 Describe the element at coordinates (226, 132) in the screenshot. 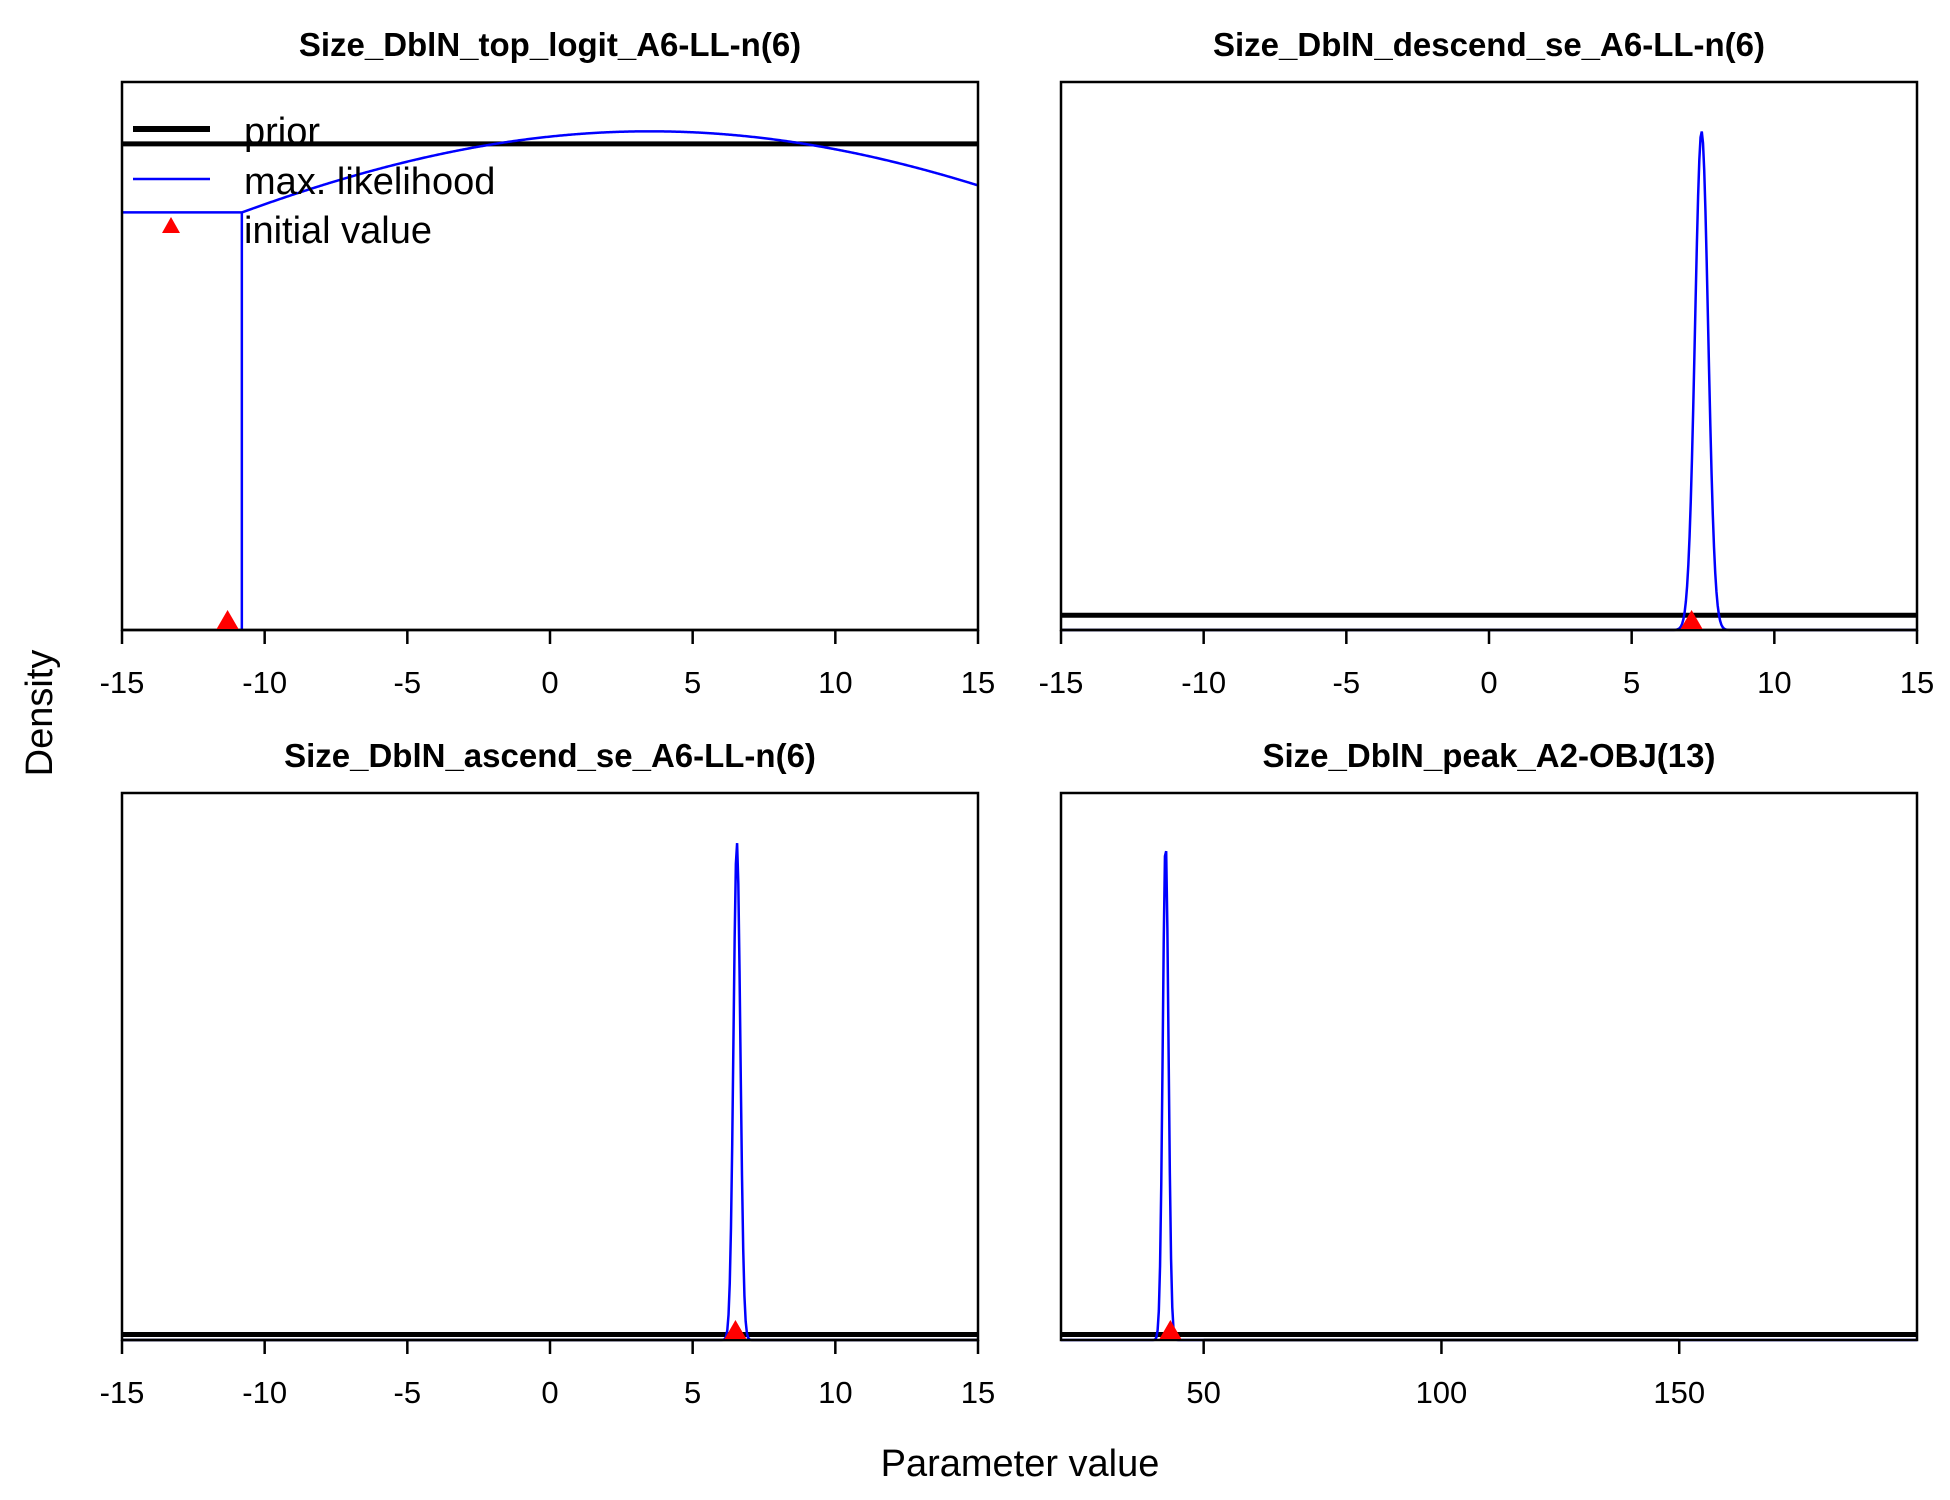

I see `legend-item-prior: prior` at that location.